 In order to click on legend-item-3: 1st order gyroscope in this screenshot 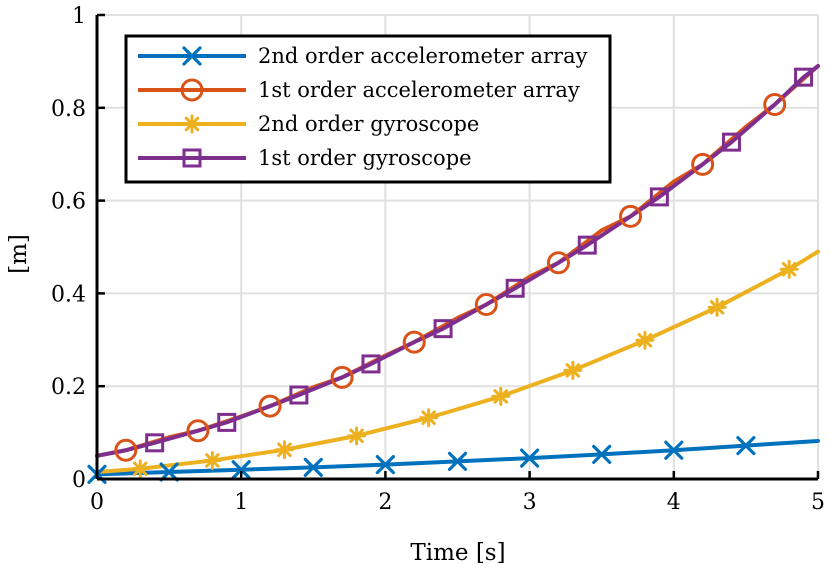, I will do `click(305, 158)`.